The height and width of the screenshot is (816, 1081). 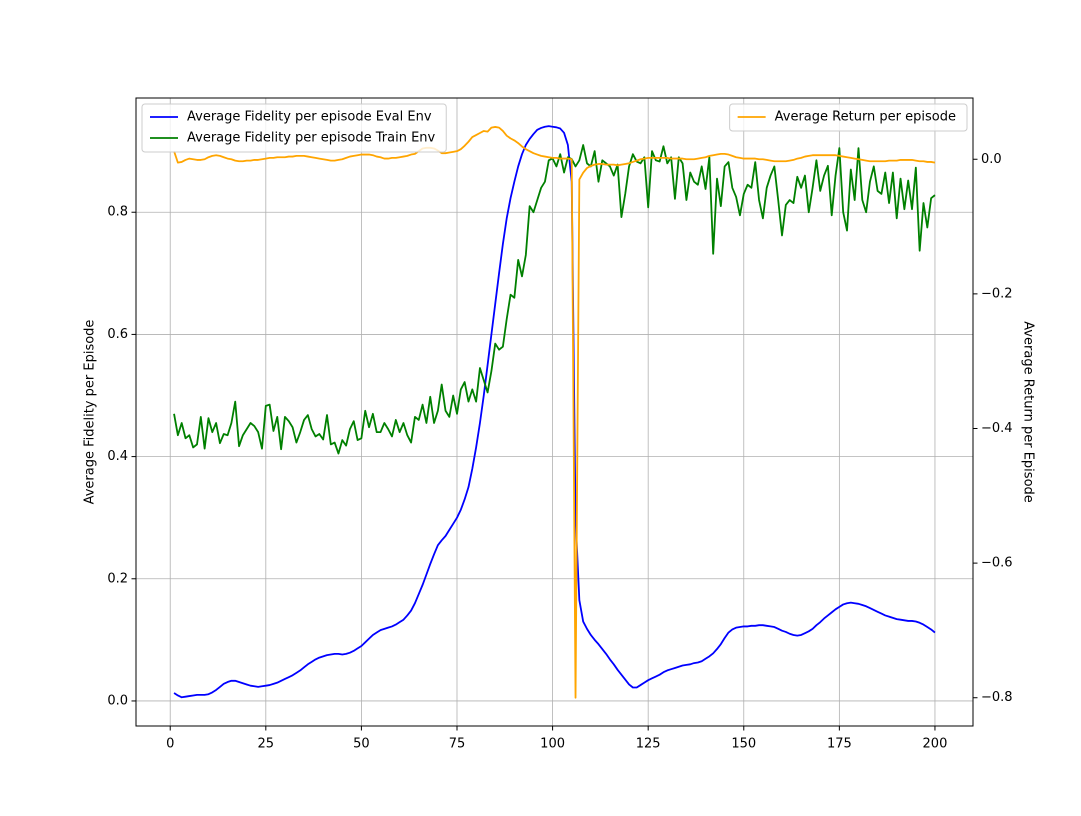 What do you see at coordinates (117, 456) in the screenshot?
I see `y-tick-label: 0.4` at bounding box center [117, 456].